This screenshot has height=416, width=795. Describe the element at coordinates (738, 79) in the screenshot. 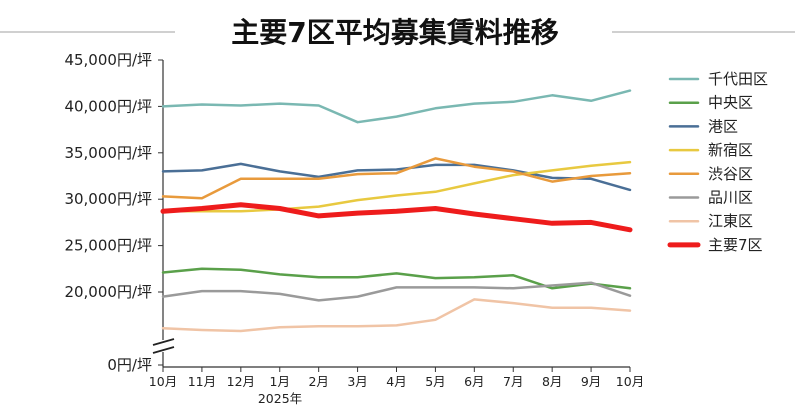

I see `legend-label-0: 千代田区` at that location.